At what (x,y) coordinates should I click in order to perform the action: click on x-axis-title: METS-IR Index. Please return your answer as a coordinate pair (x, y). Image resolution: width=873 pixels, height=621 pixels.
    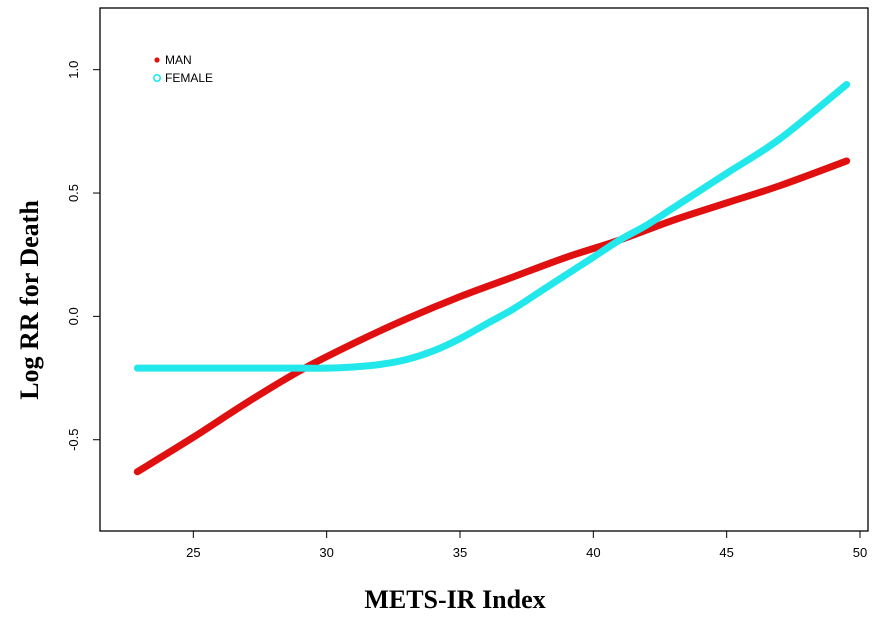
    Looking at the image, I should click on (454, 599).